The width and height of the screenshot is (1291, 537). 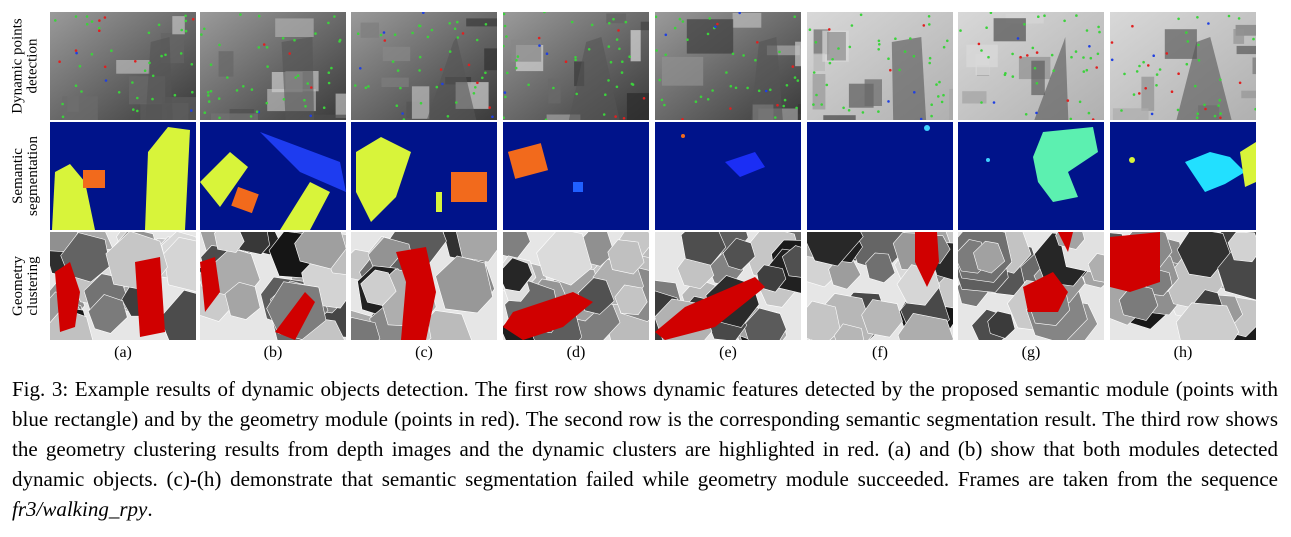 I want to click on row-label-line: detection, so click(x=33, y=66).